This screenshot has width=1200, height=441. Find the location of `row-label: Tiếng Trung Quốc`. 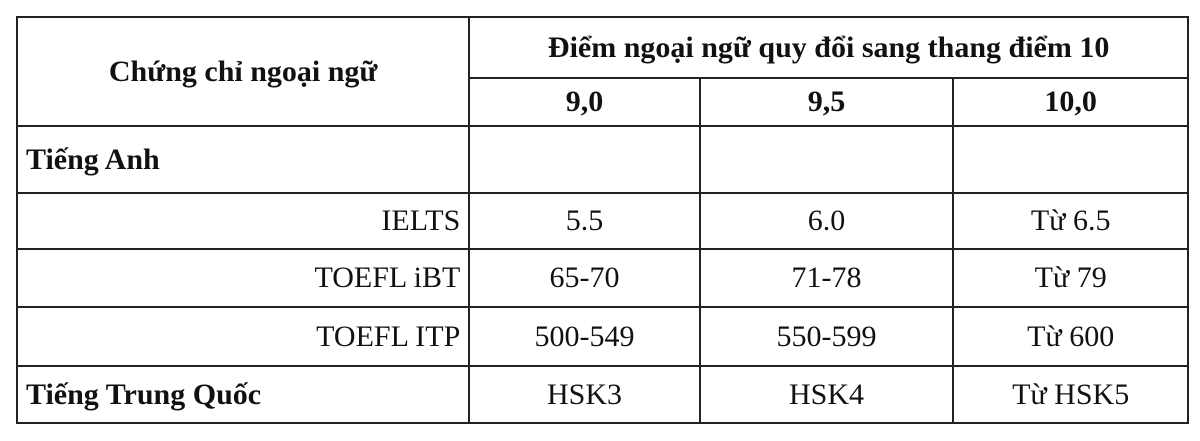

row-label: Tiếng Trung Quốc is located at coordinates (243, 394).